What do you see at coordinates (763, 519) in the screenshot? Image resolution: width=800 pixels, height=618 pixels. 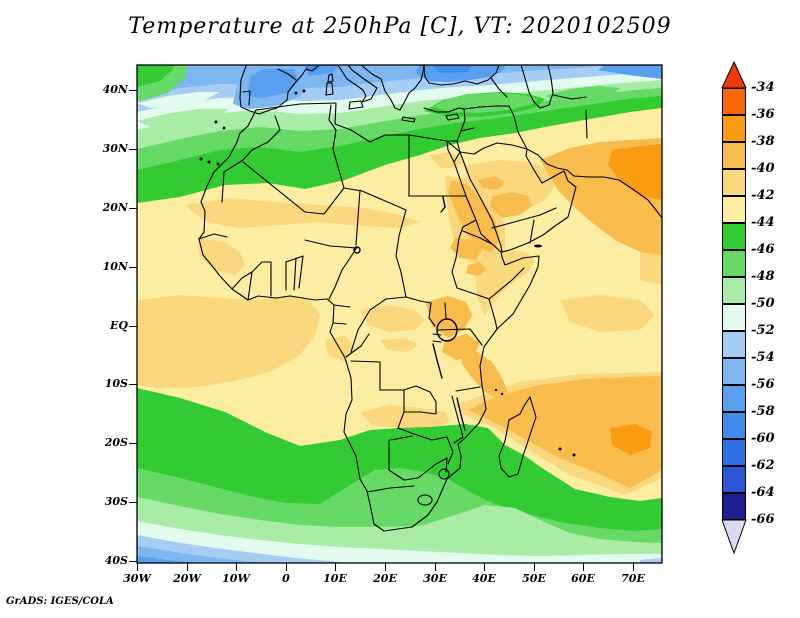 I see `colorbar-tick-label: -66` at bounding box center [763, 519].